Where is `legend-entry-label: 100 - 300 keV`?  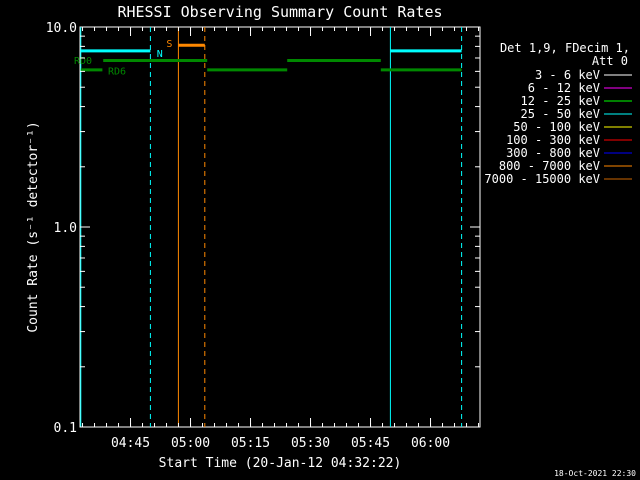
legend-entry-label: 100 - 300 keV is located at coordinates (553, 140).